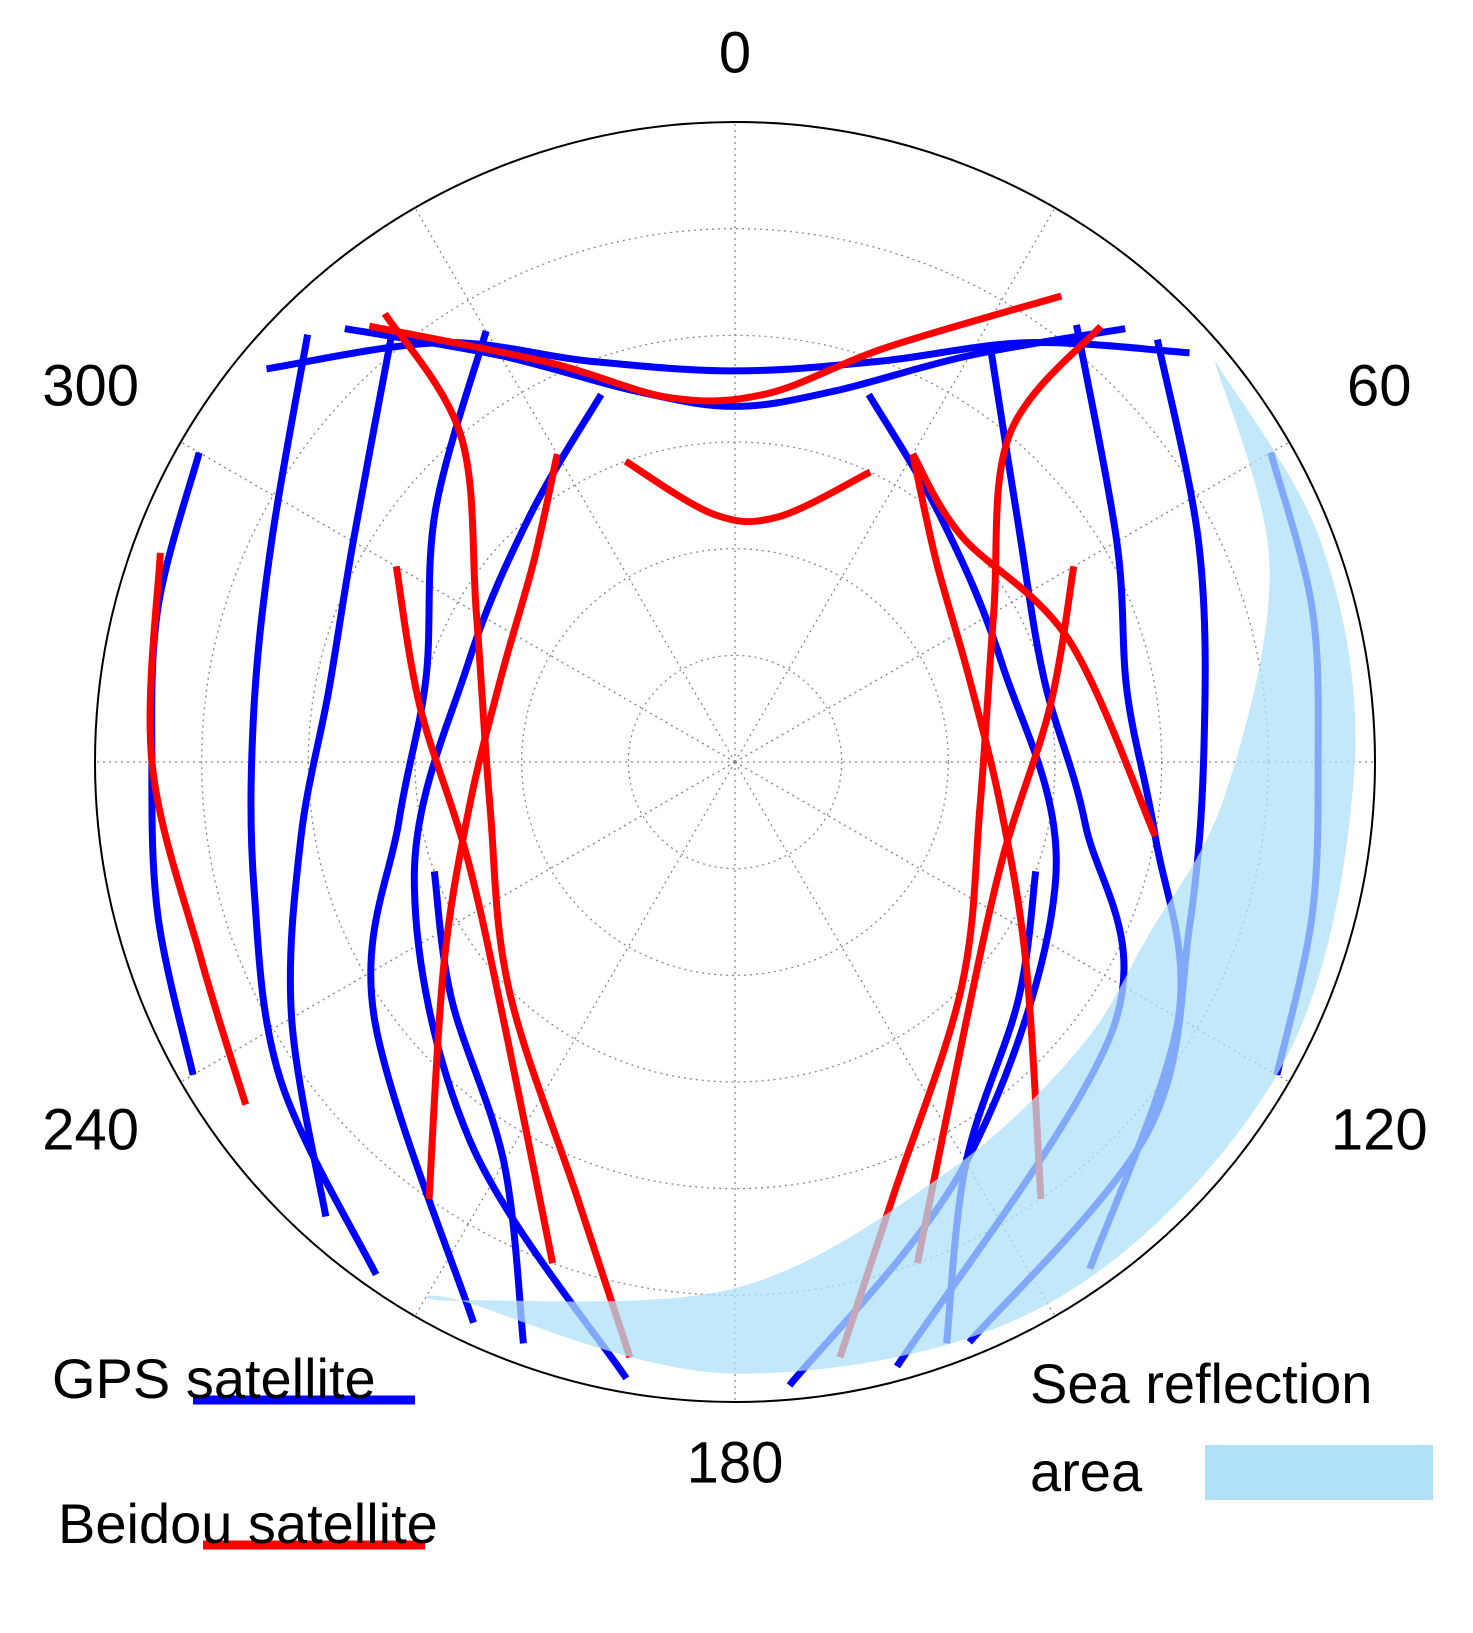 Image resolution: width=1473 pixels, height=1633 pixels. What do you see at coordinates (214, 1378) in the screenshot?
I see `legend-label: GPS satellite` at bounding box center [214, 1378].